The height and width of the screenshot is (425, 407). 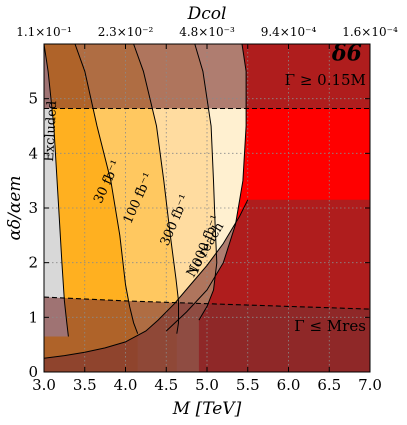 What do you see at coordinates (15, 207) in the screenshot?
I see `y-axis-title: αδ/αem` at bounding box center [15, 207].